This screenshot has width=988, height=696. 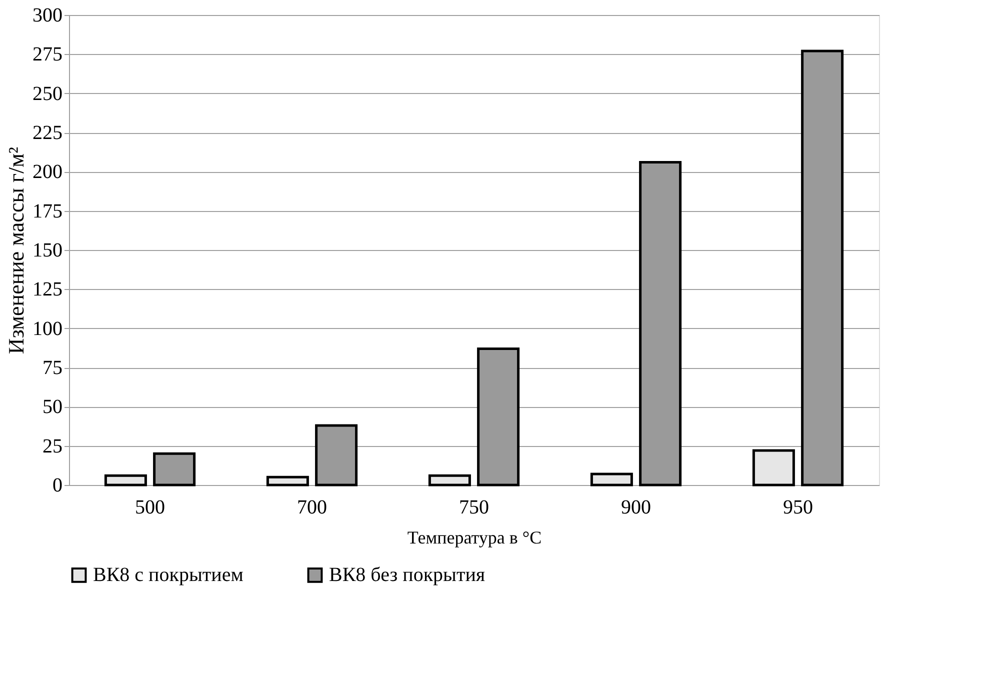 I want to click on x-tick-label: 950, so click(x=798, y=507).